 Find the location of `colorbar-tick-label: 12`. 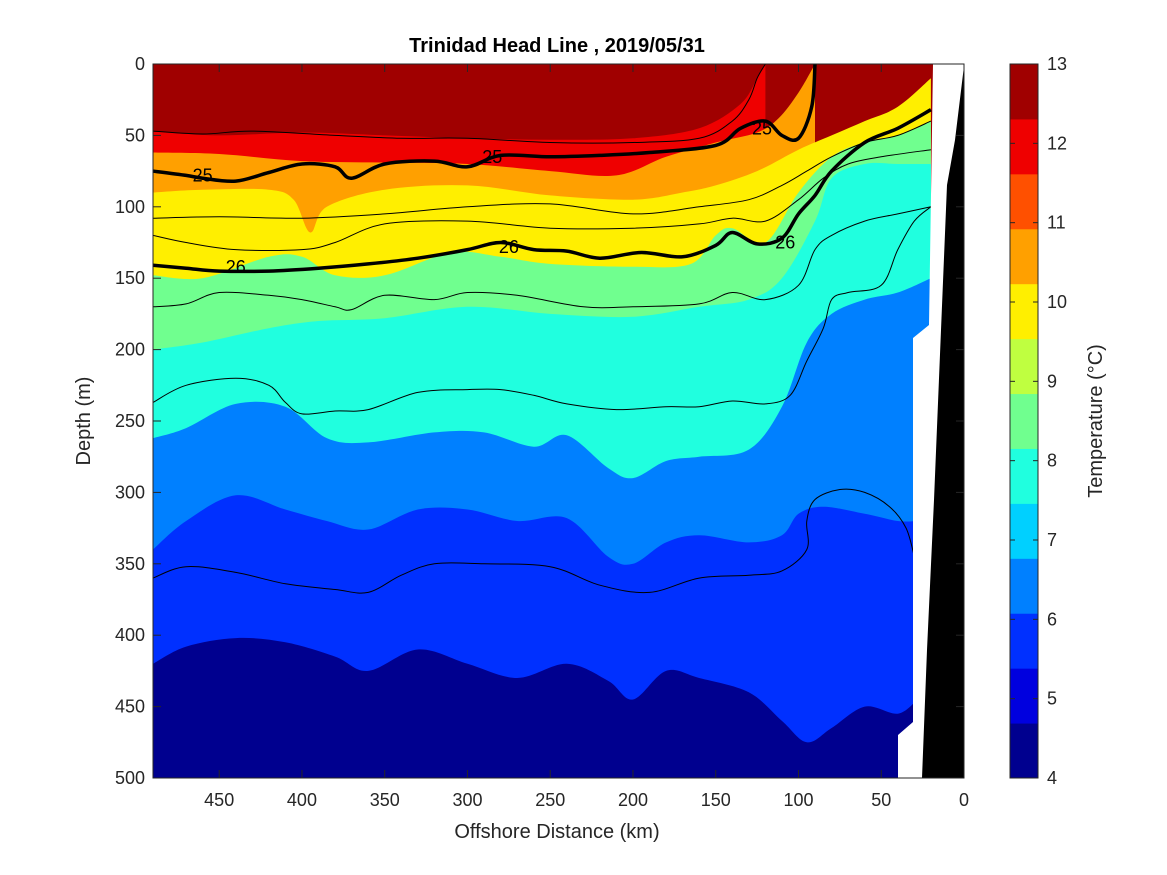

colorbar-tick-label: 12 is located at coordinates (1057, 143).